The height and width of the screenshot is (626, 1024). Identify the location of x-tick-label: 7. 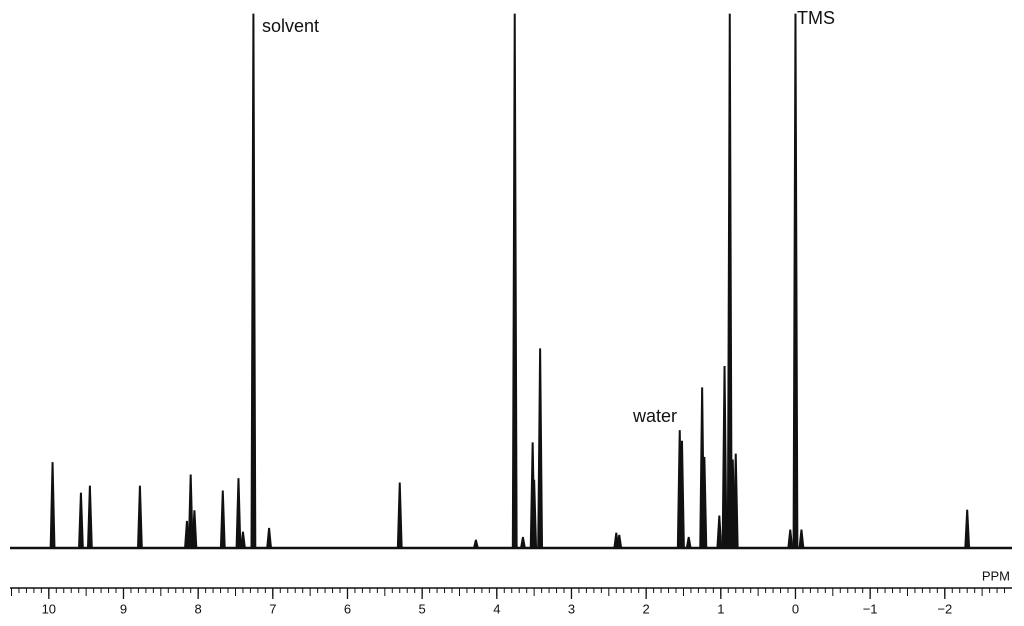
(272, 608).